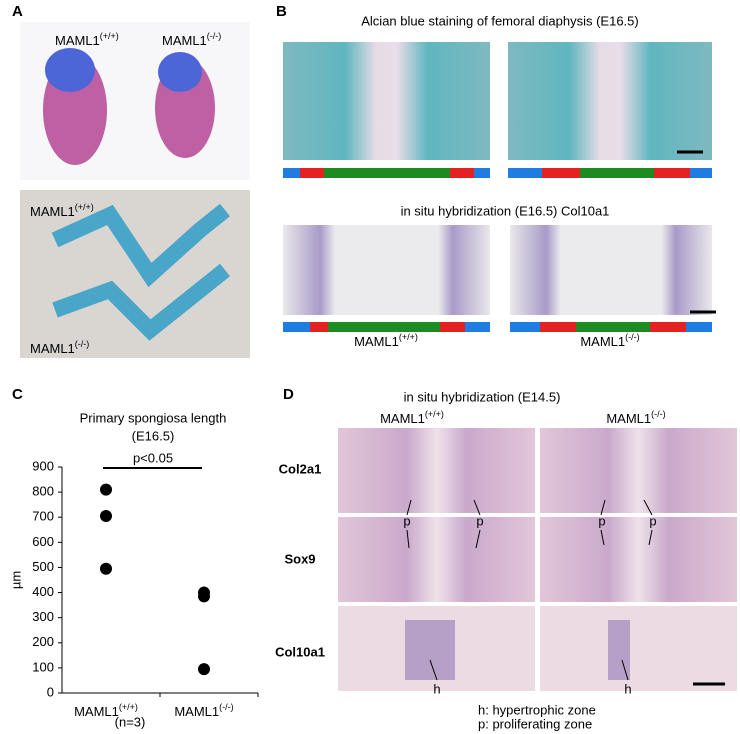 Image resolution: width=740 pixels, height=734 pixels. What do you see at coordinates (43, 666) in the screenshot?
I see `y-tick-label: 100` at bounding box center [43, 666].